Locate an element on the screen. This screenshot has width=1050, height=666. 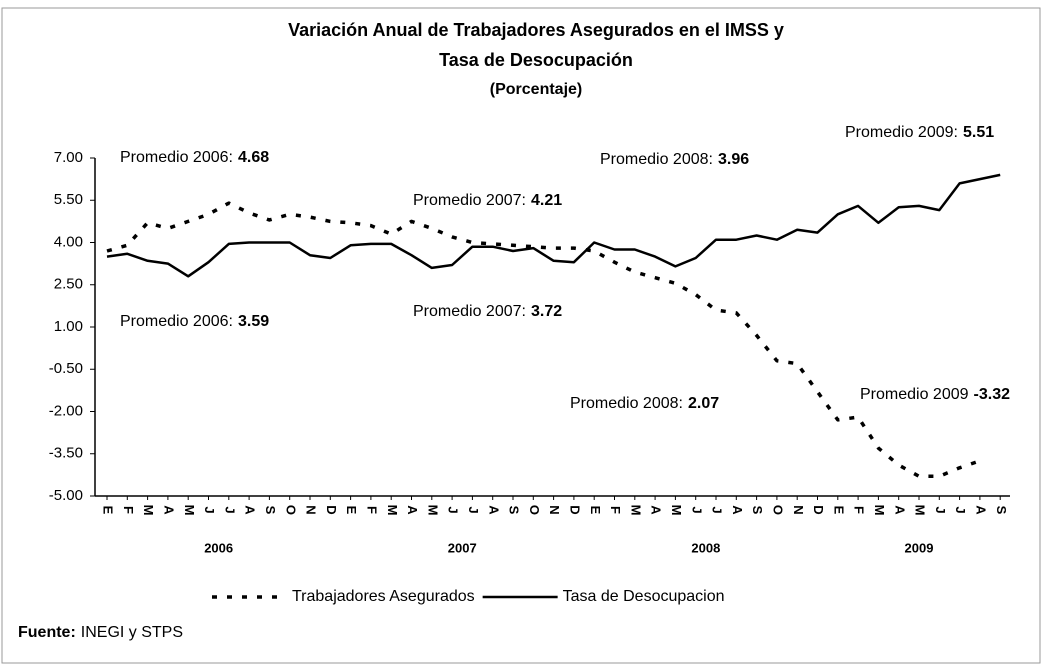
annotation: Promedio 2009 -3.32 is located at coordinates (935, 394).